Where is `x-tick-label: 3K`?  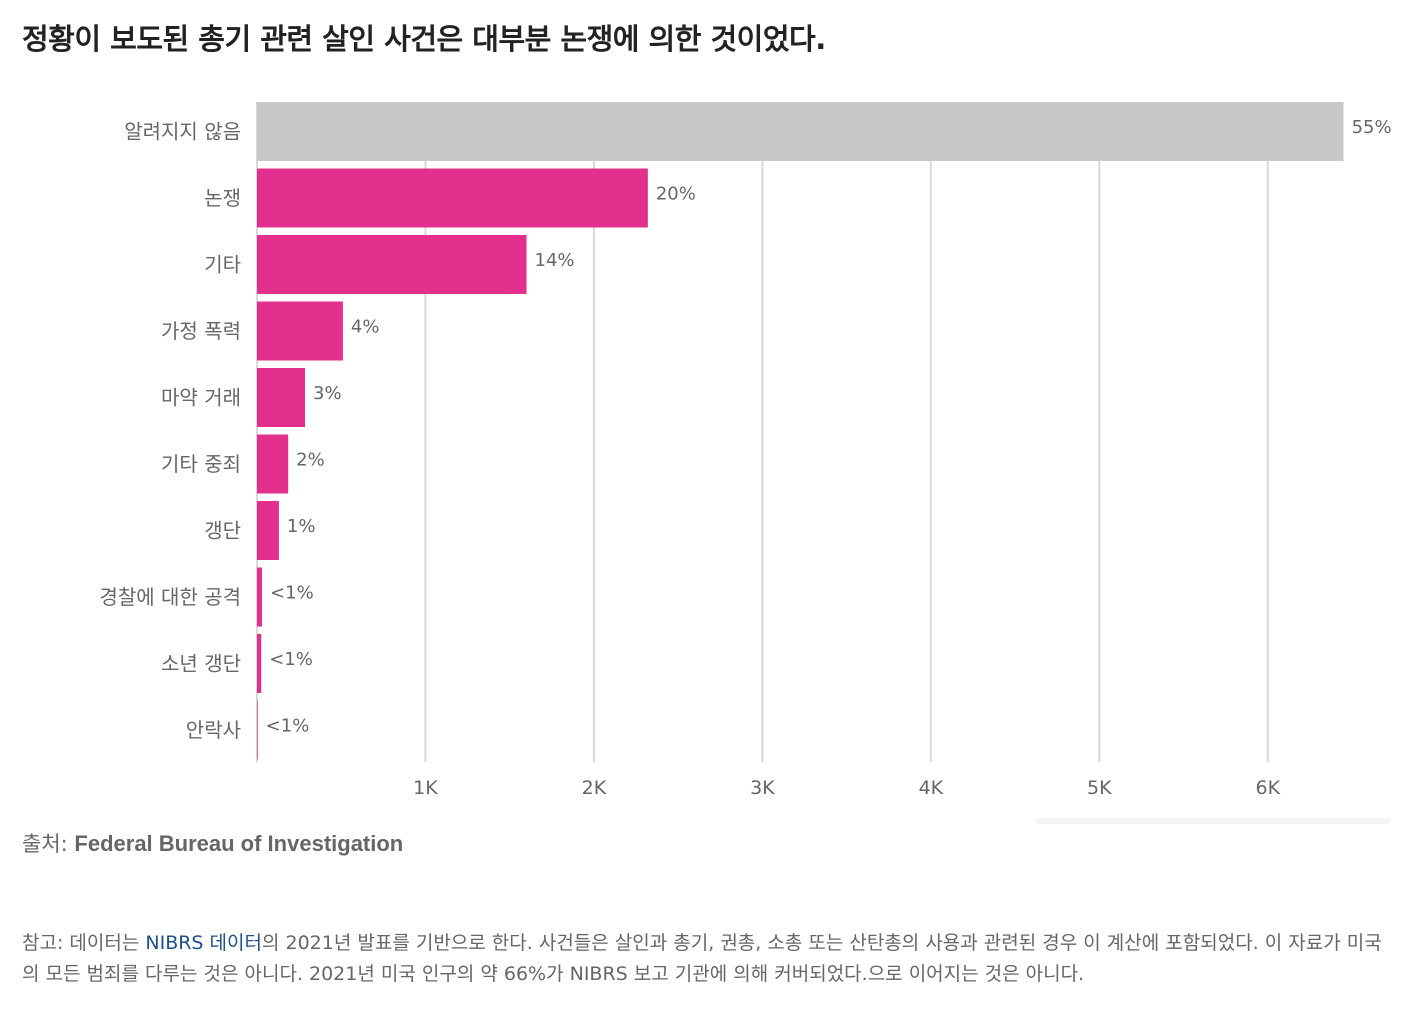
x-tick-label: 3K is located at coordinates (762, 788).